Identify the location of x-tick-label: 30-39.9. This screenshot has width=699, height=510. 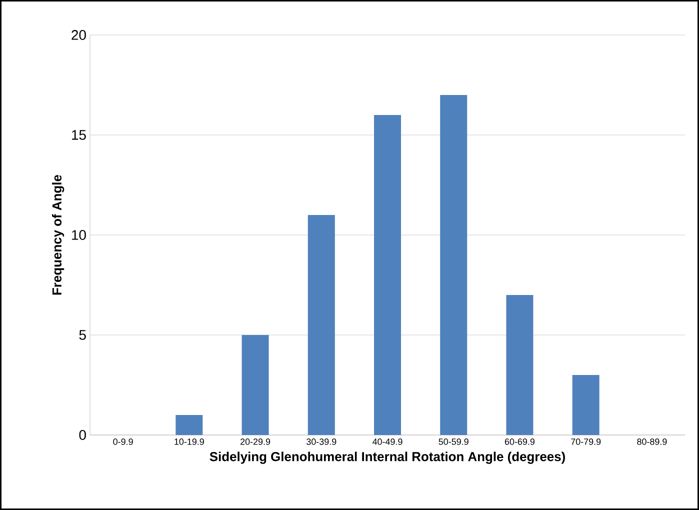
(321, 441).